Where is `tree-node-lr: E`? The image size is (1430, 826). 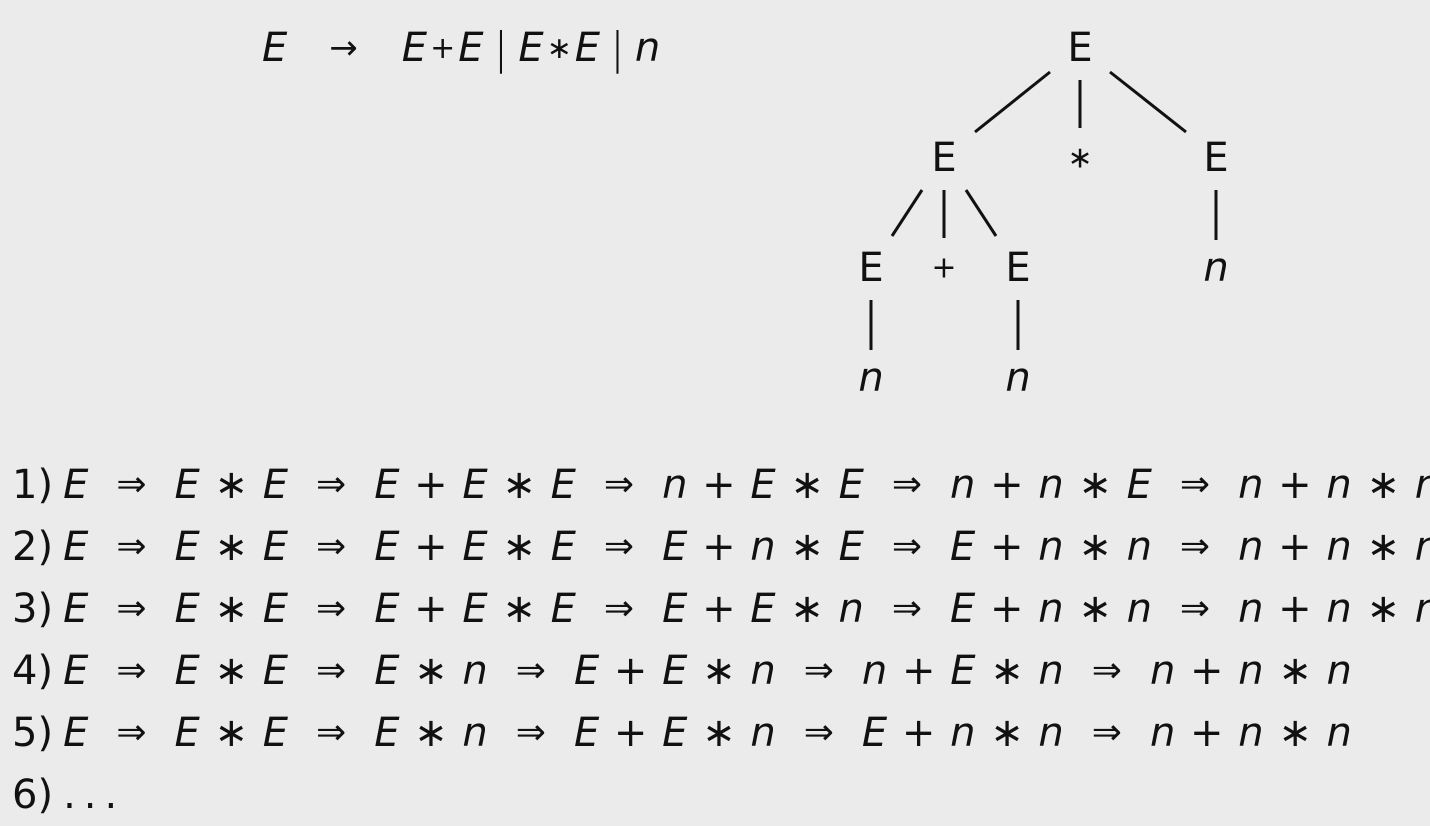
tree-node-lr: E is located at coordinates (1017, 268).